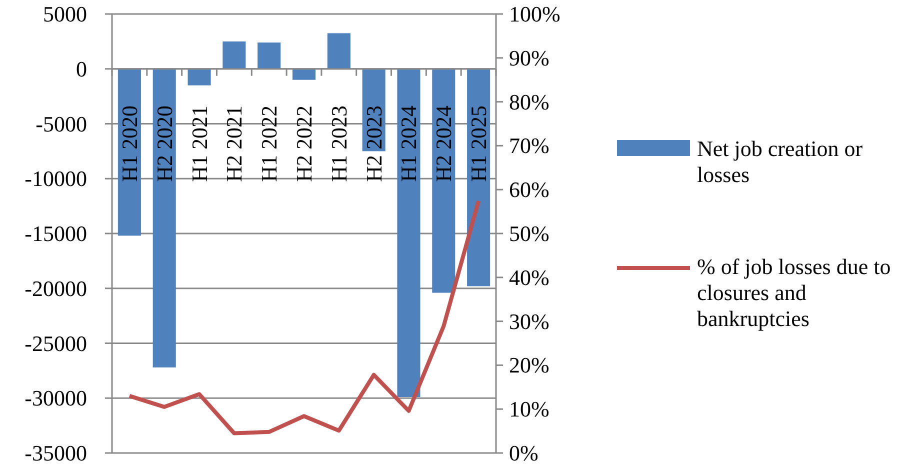  Describe the element at coordinates (529, 101) in the screenshot. I see `y2-tick-label: 80%` at that location.